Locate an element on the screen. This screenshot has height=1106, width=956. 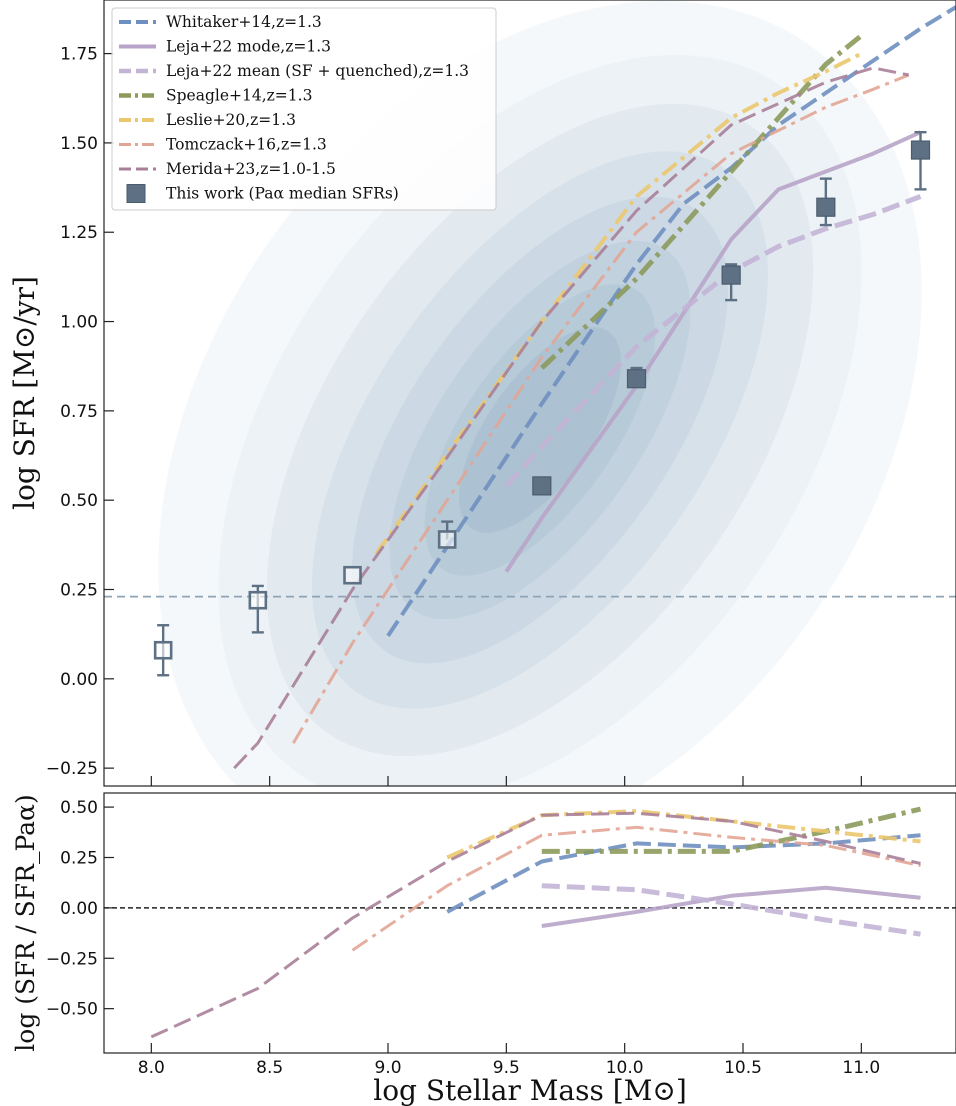
x-tick-label: 8.0 is located at coordinates (151, 1068).